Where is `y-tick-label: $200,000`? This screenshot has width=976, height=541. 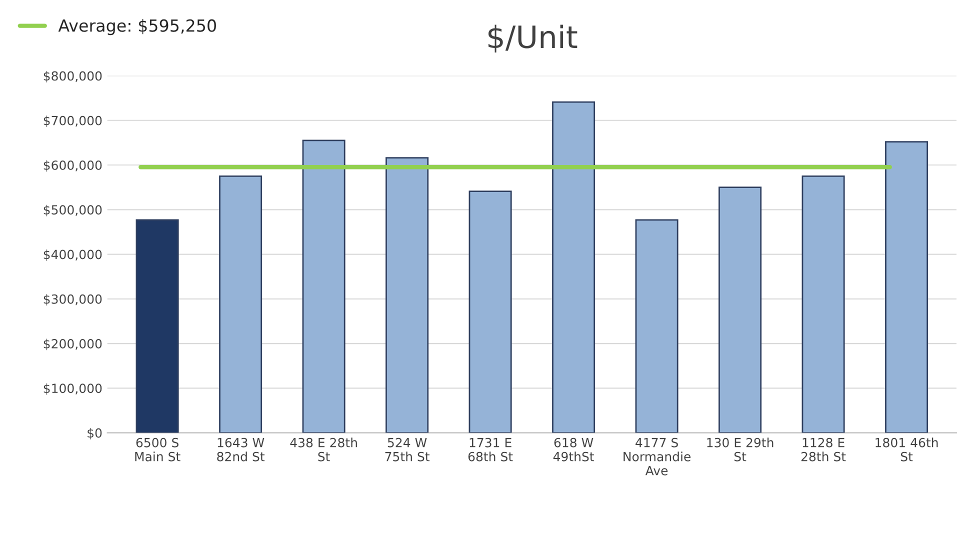
y-tick-label: $200,000 is located at coordinates (73, 344).